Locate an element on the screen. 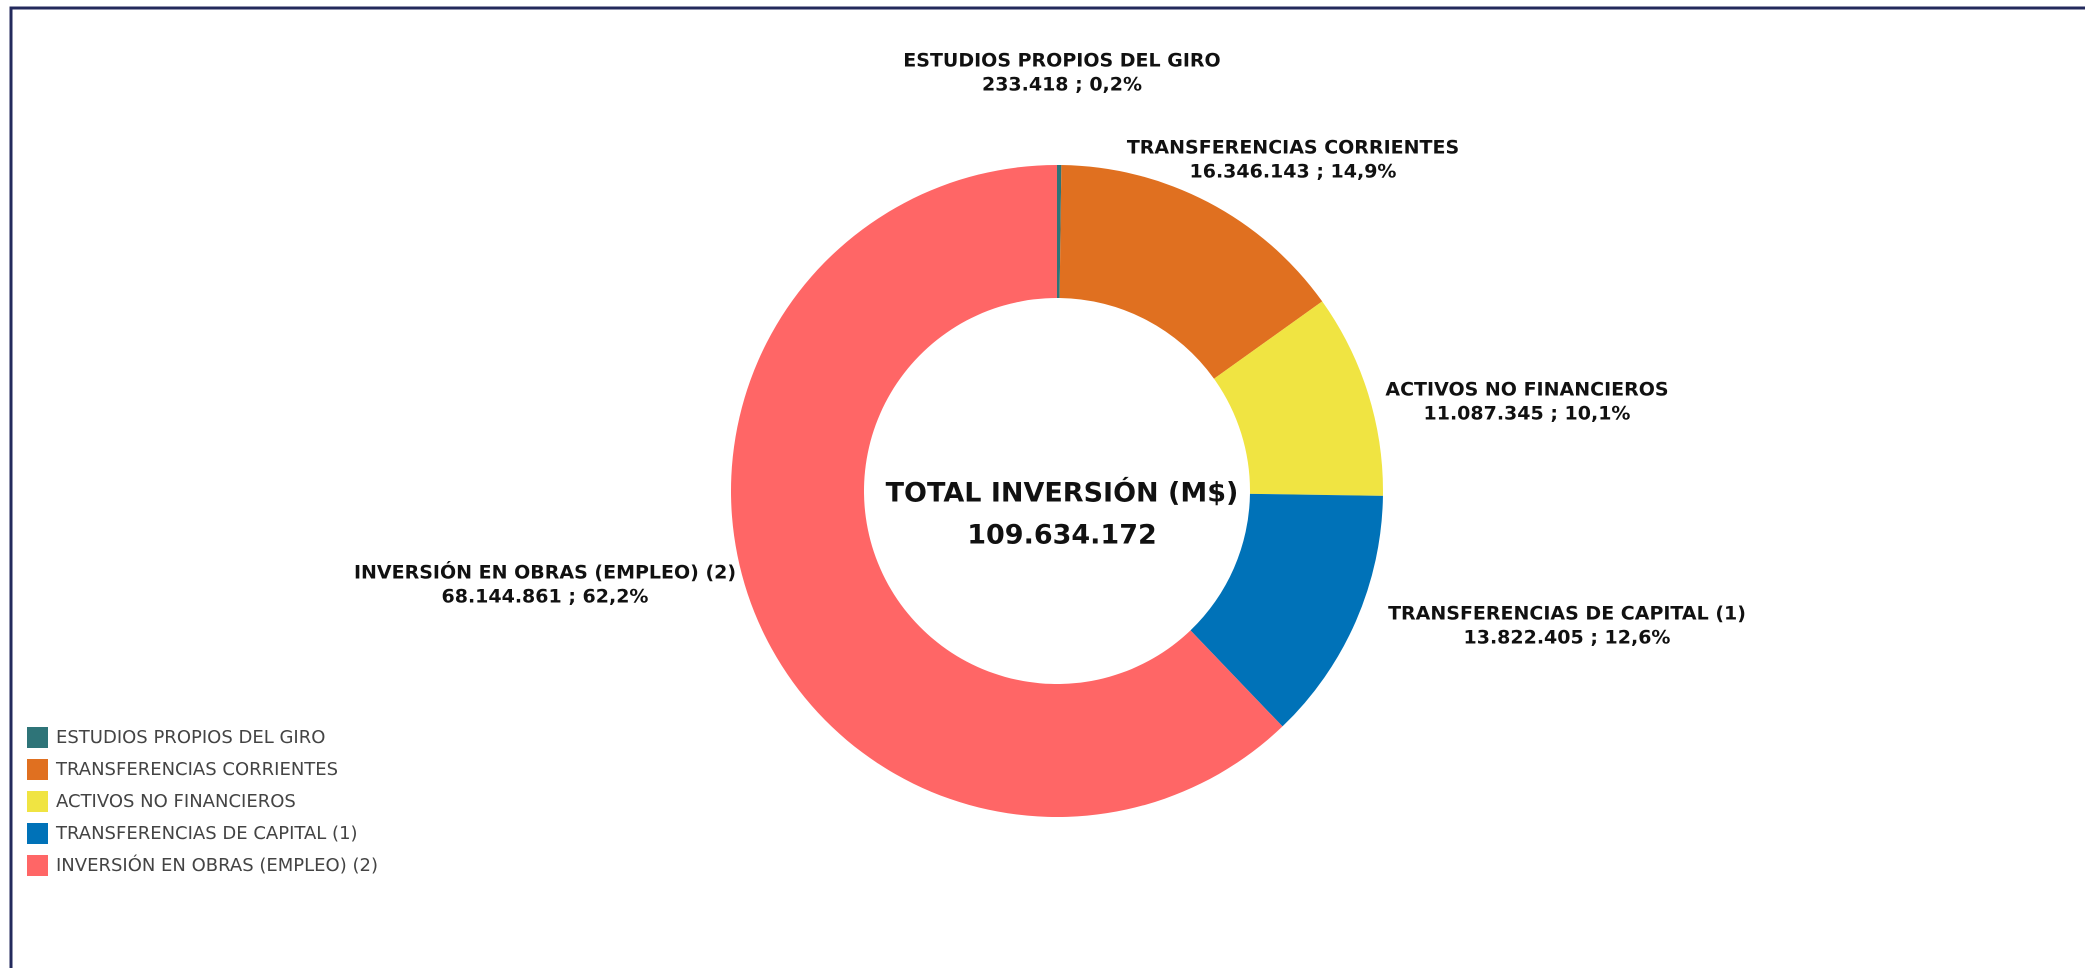 The width and height of the screenshot is (2085, 968). slice-value-label: 11.087.345 ; 10,1% is located at coordinates (1527, 414).